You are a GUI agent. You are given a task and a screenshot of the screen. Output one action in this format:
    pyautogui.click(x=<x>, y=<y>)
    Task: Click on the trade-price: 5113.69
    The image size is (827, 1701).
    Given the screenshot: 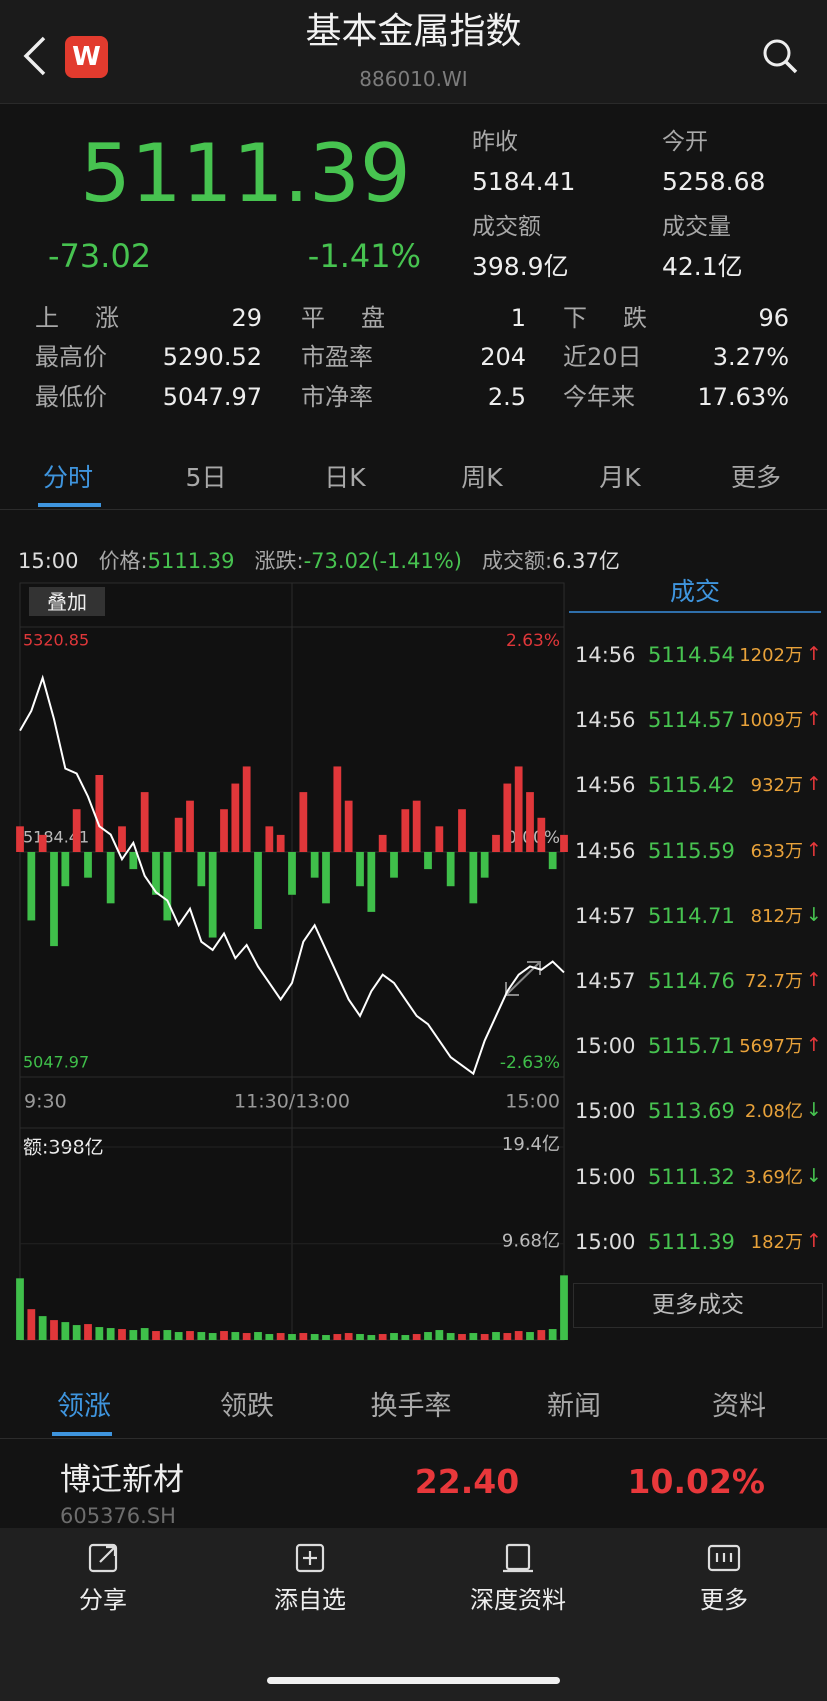 What is the action you would take?
    pyautogui.click(x=691, y=1111)
    